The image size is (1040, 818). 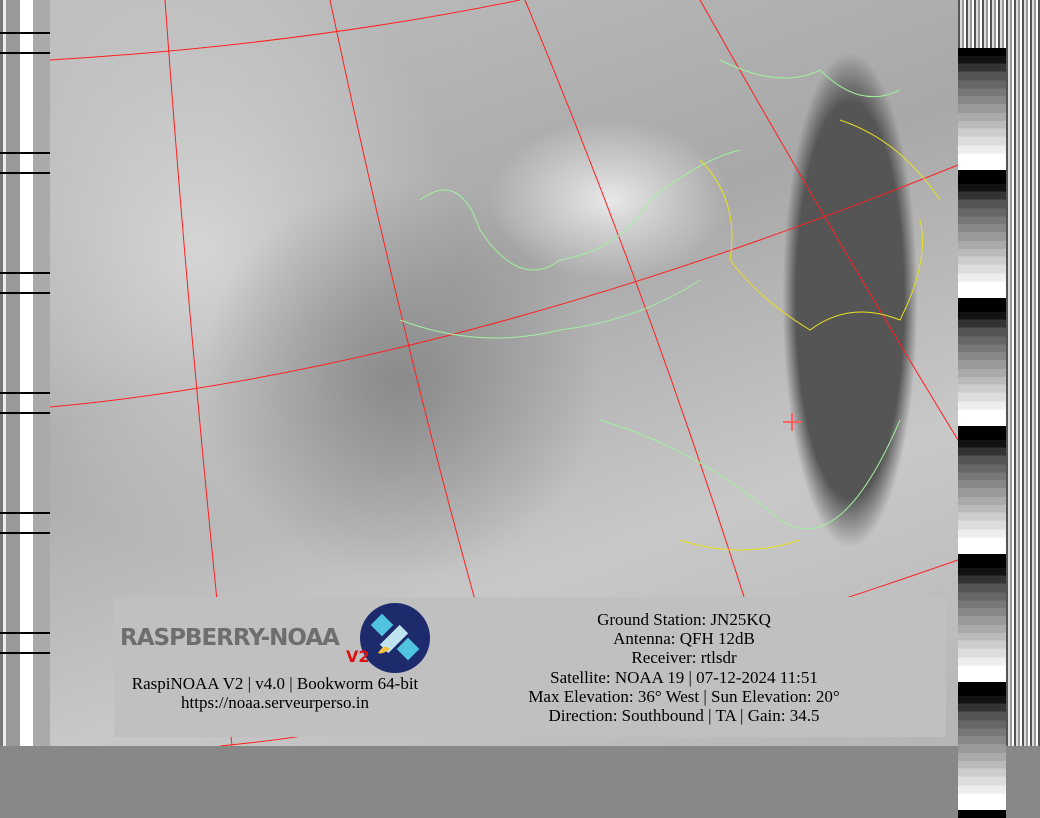 I want to click on raspberry-noaa-logo: RASPBERRY-NOAA V2, so click(x=276, y=639).